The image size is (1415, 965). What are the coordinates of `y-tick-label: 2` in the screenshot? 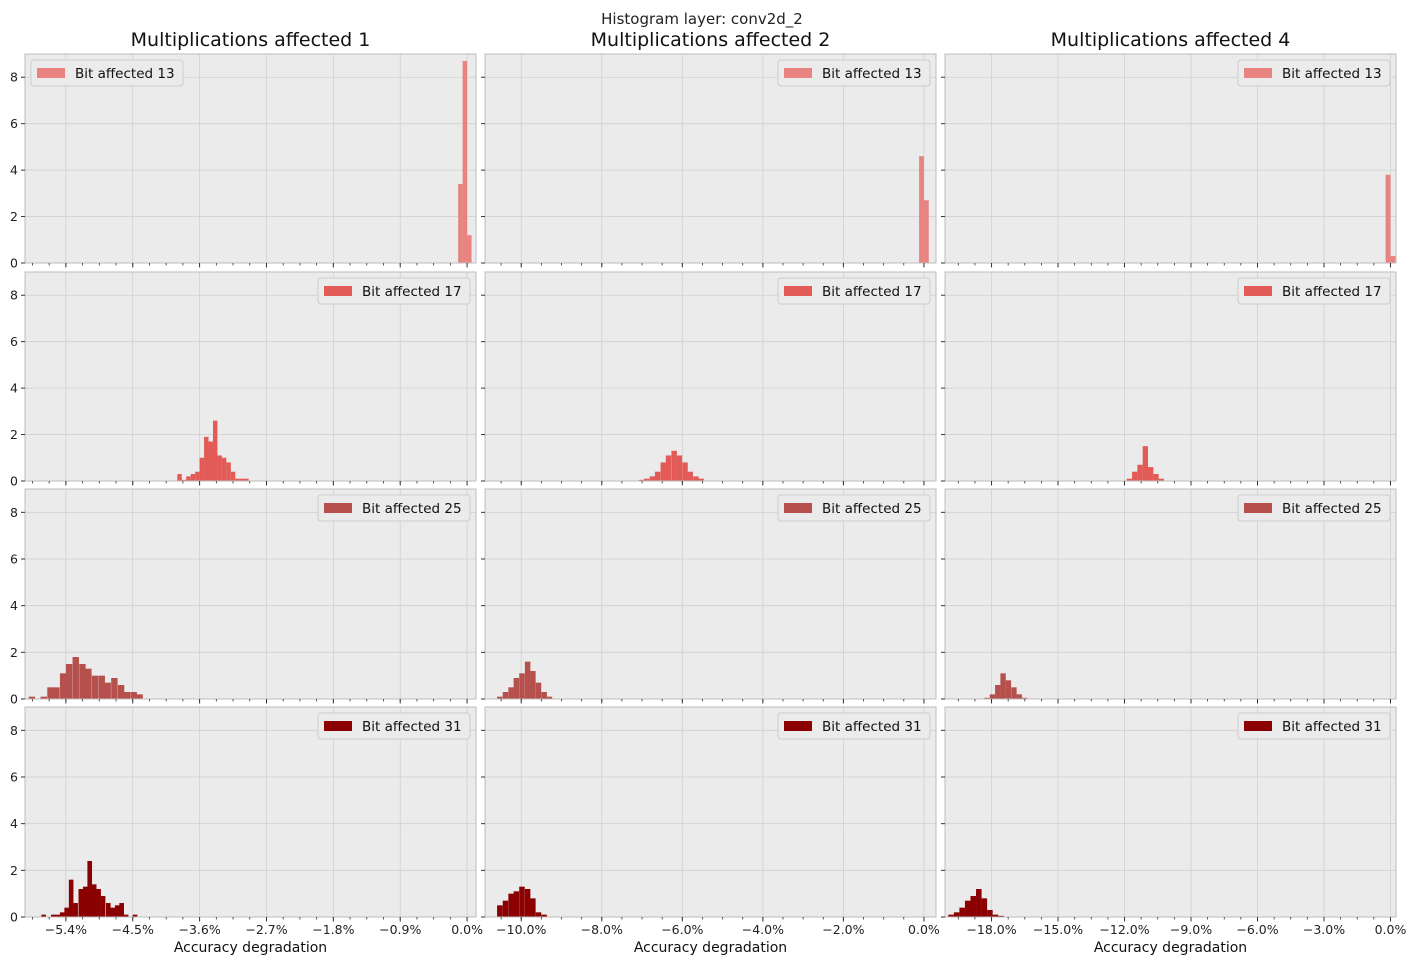 It's located at (14, 870).